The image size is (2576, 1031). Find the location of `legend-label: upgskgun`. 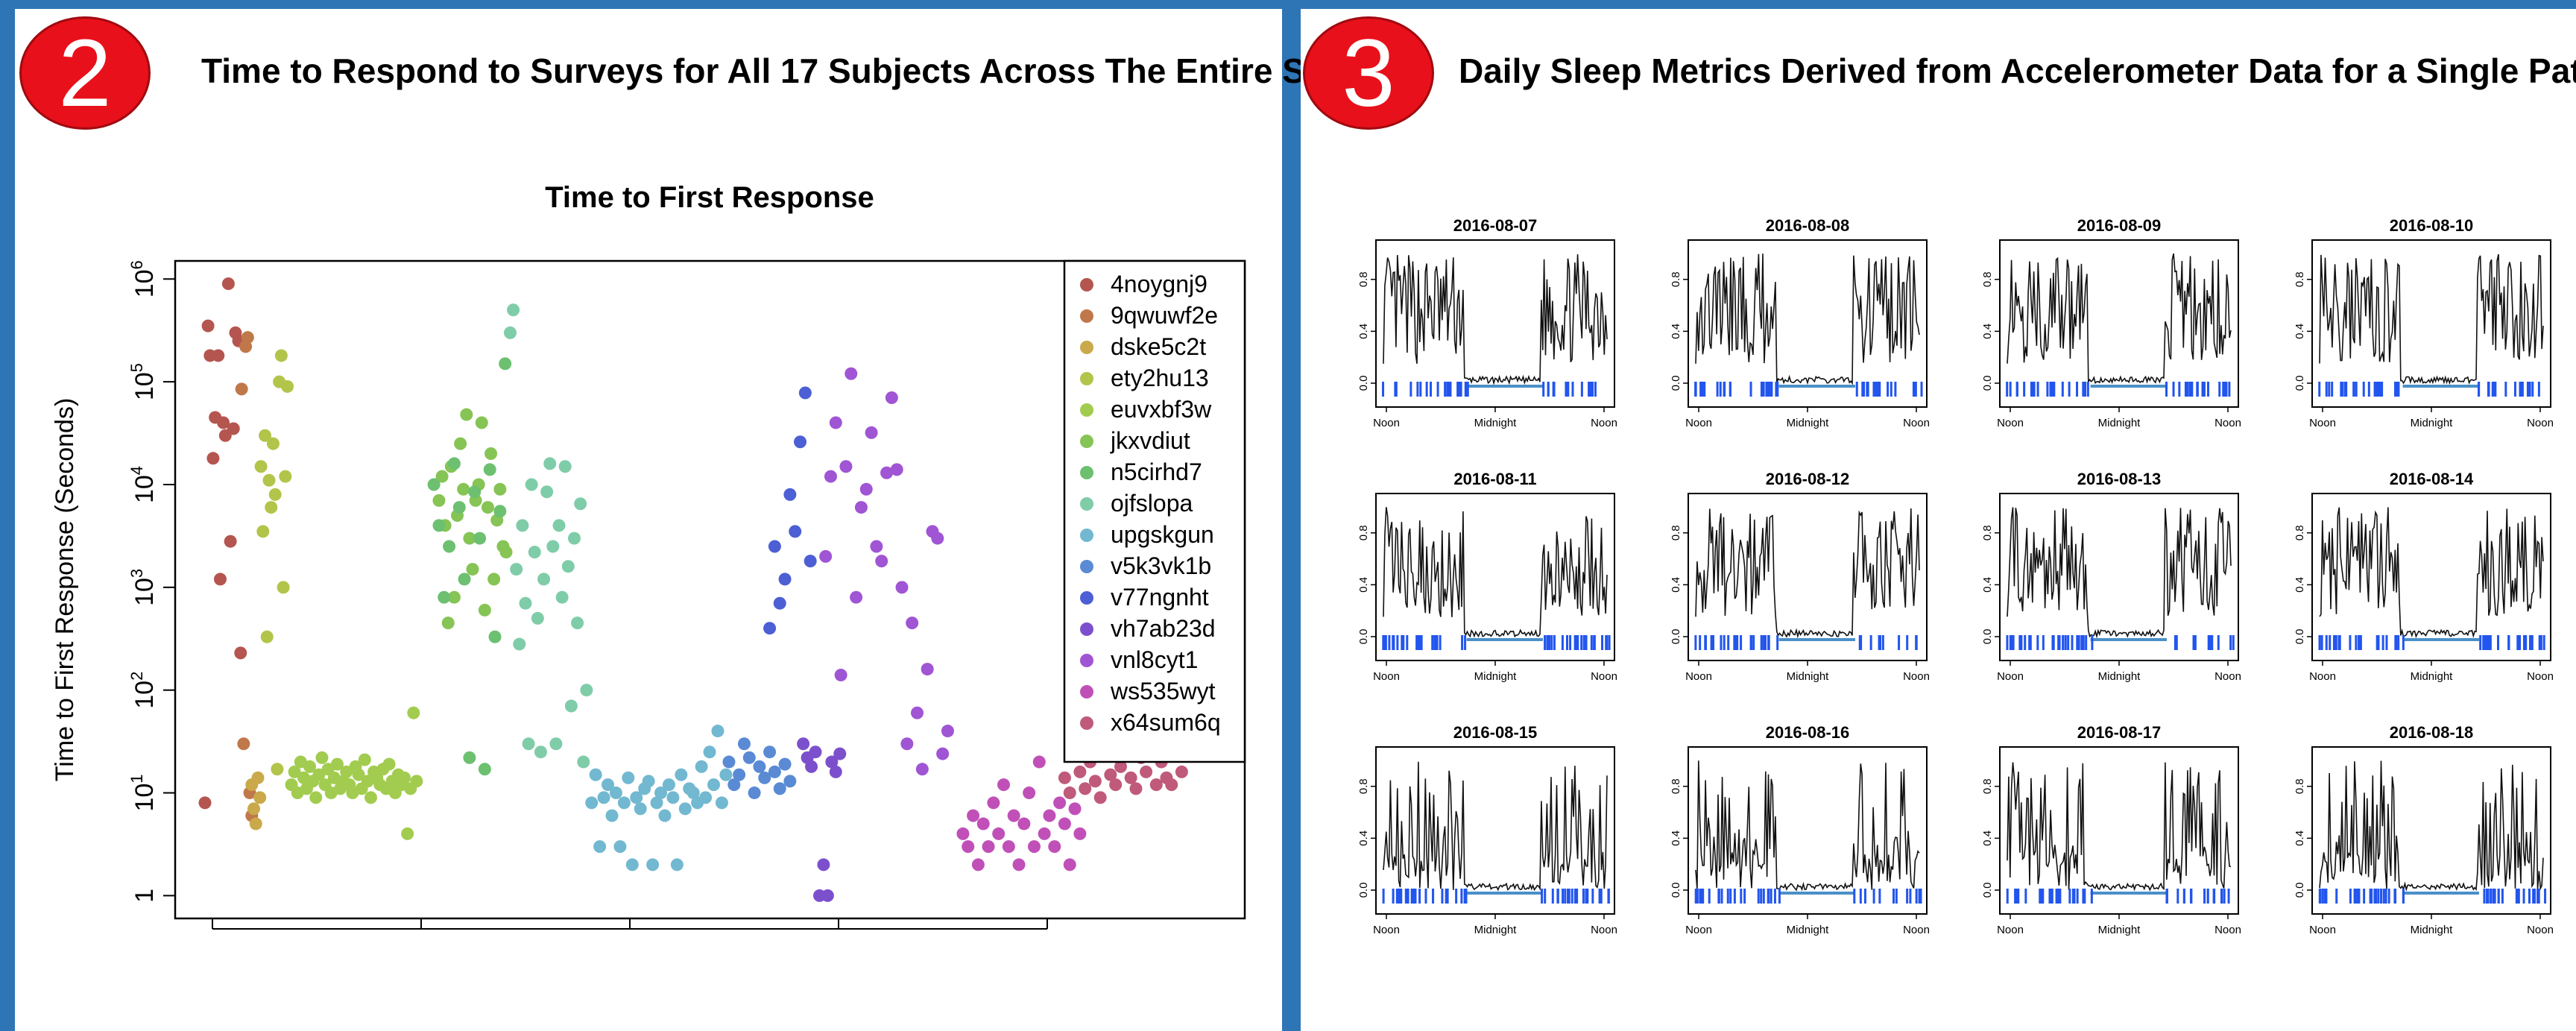

legend-label: upgskgun is located at coordinates (1162, 534).